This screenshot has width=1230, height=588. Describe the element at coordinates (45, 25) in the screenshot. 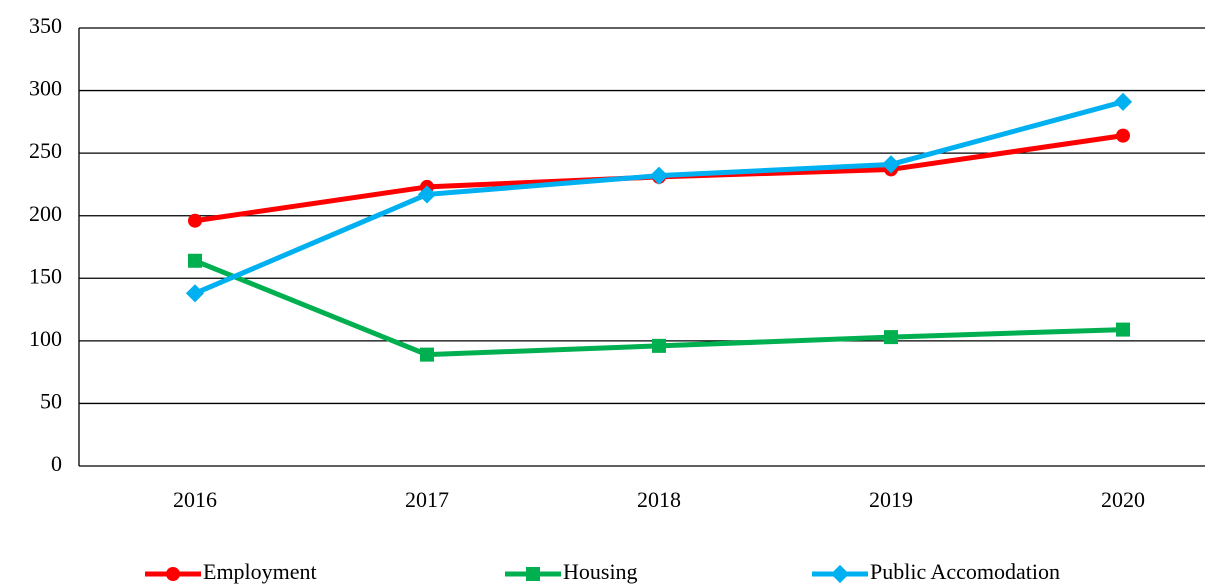

I see `y-tick-label: 350` at that location.